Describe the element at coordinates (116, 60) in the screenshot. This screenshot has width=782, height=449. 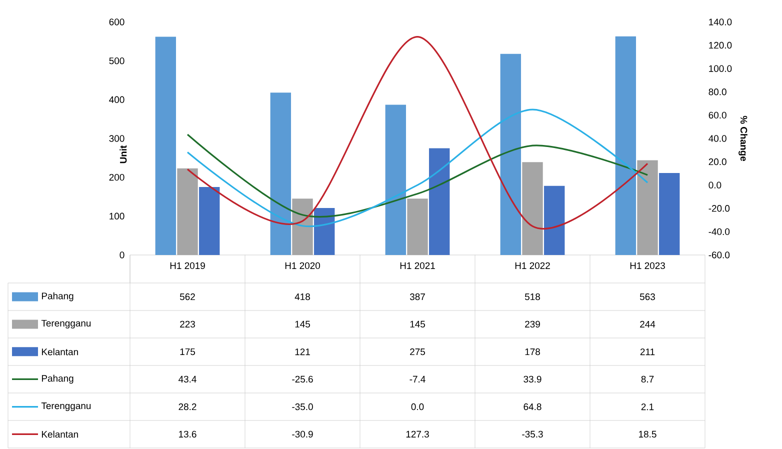
I see `y-tick-label: 500` at that location.